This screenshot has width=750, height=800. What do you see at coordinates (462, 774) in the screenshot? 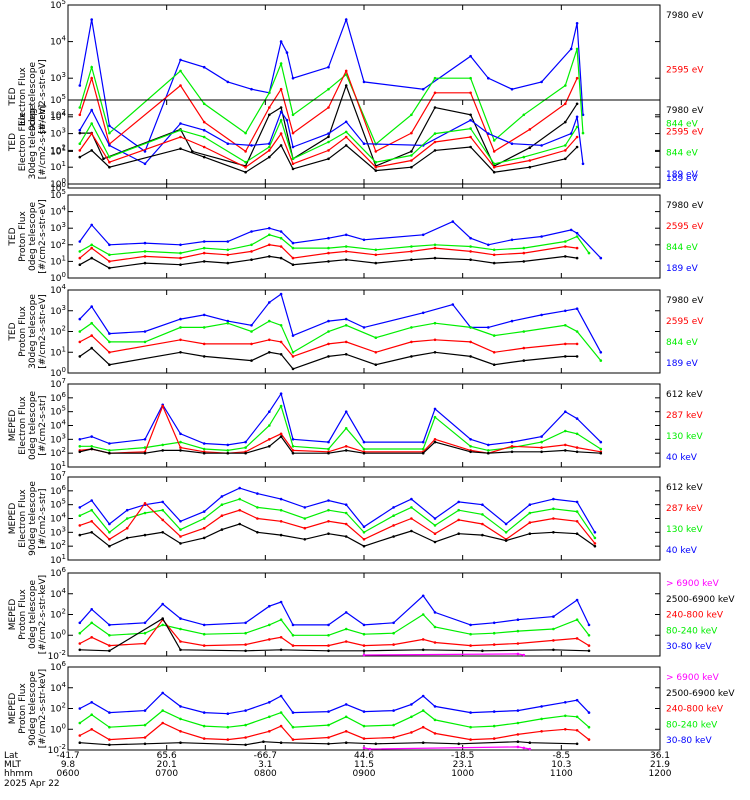
I see `x-tick-label-time: 1000` at bounding box center [462, 774].